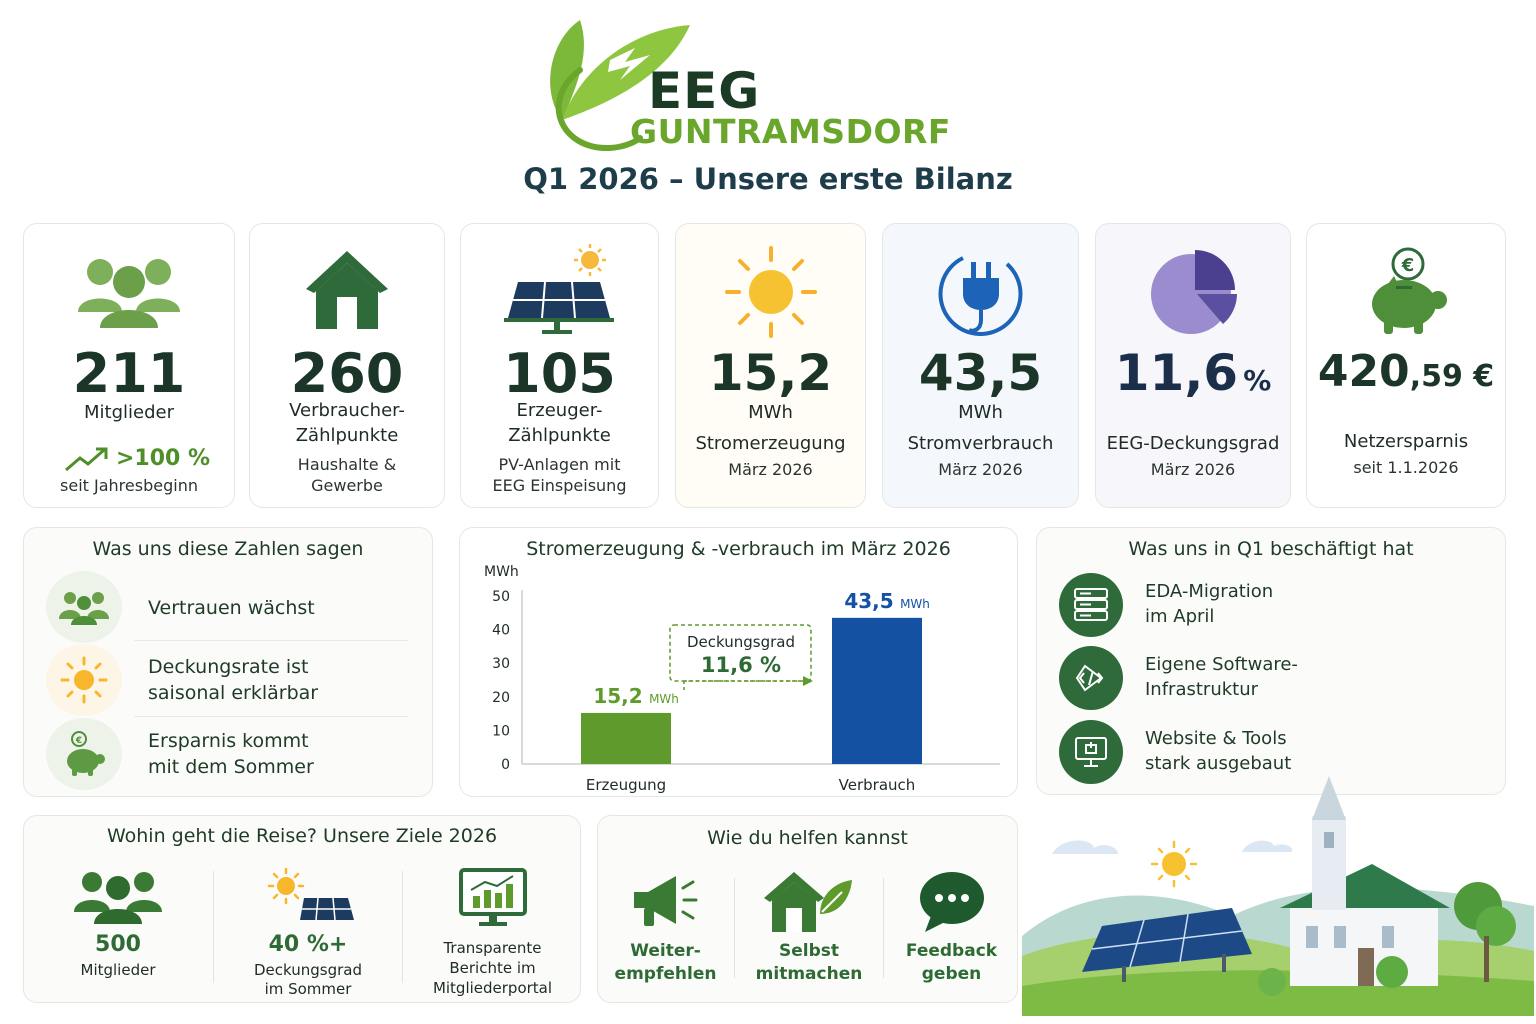  Describe the element at coordinates (1406, 441) in the screenshot. I see `kpi-label: Netzersparnis` at that location.